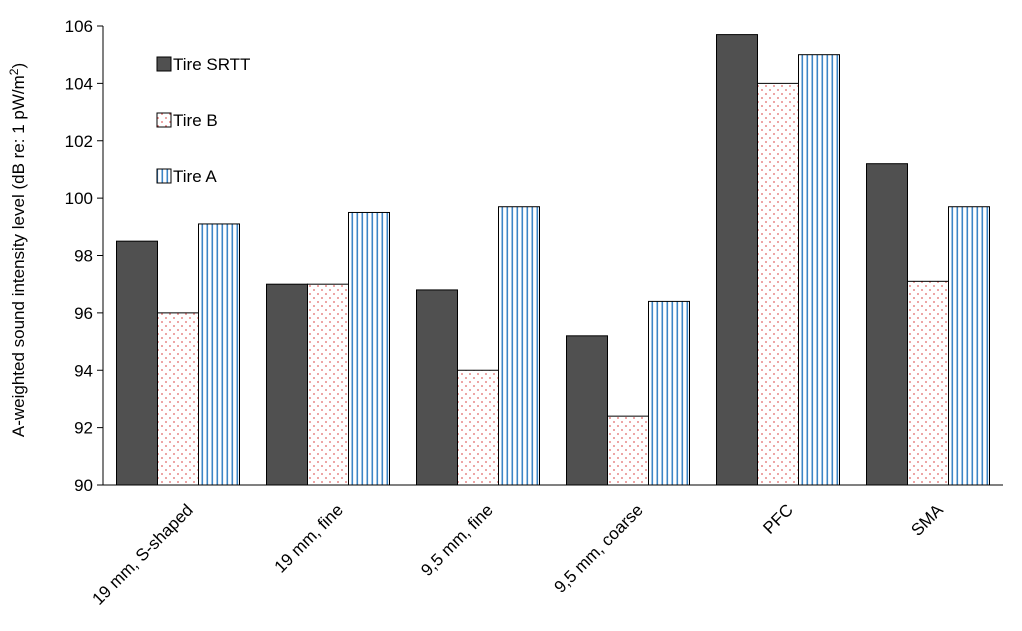 This screenshot has width=1022, height=631. I want to click on bar-tire-a-9-5-mm-fine, so click(519, 346).